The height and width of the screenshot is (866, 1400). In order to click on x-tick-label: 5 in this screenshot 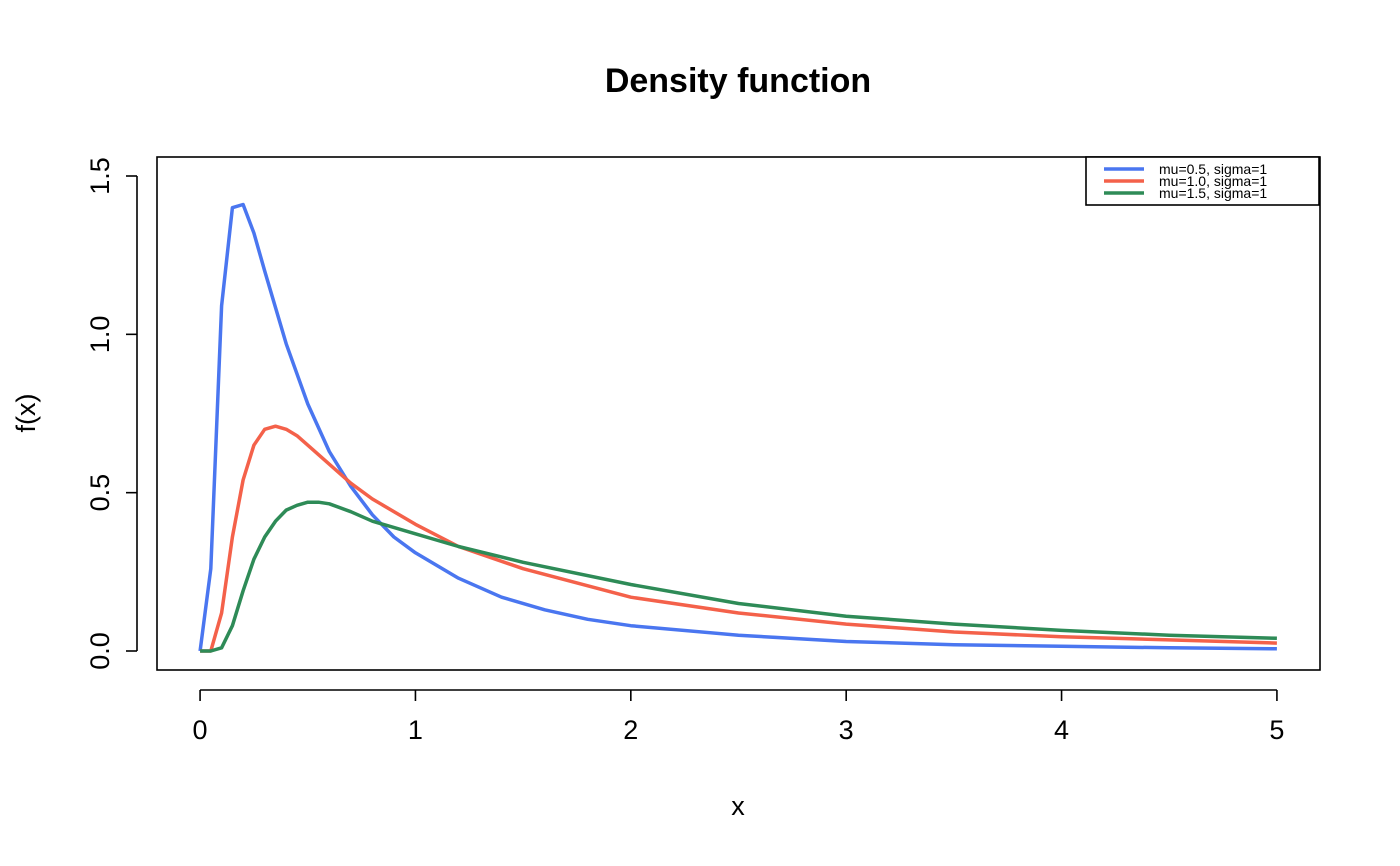, I will do `click(1276, 730)`.